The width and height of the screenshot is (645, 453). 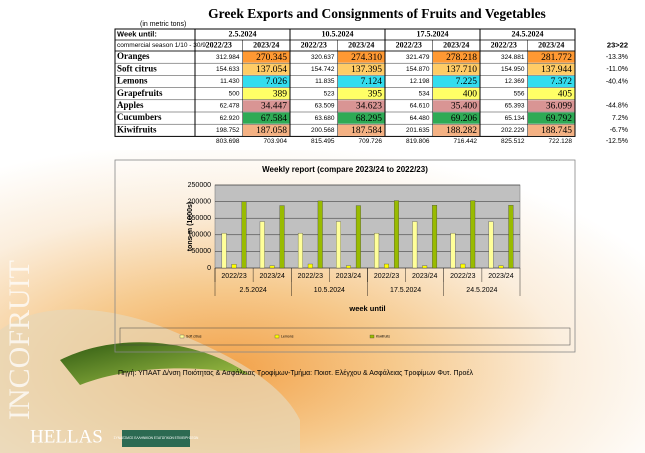 I want to click on y-tick-label: 250000, so click(x=199, y=185).